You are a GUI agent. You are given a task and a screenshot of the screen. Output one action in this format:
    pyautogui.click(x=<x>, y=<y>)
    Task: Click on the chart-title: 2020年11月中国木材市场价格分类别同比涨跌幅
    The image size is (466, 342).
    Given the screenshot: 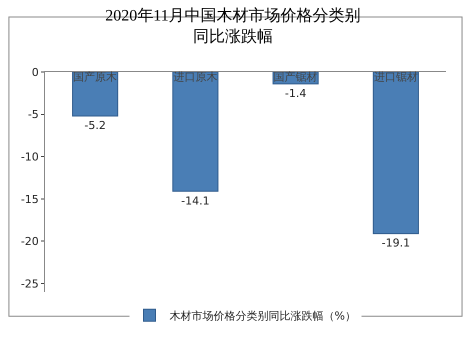 What is the action you would take?
    pyautogui.click(x=233, y=26)
    